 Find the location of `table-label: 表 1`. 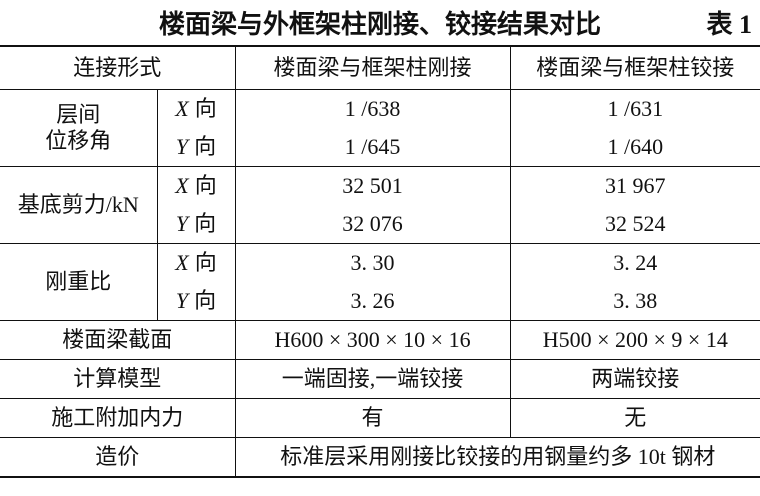

table-label: 表 1 is located at coordinates (729, 24).